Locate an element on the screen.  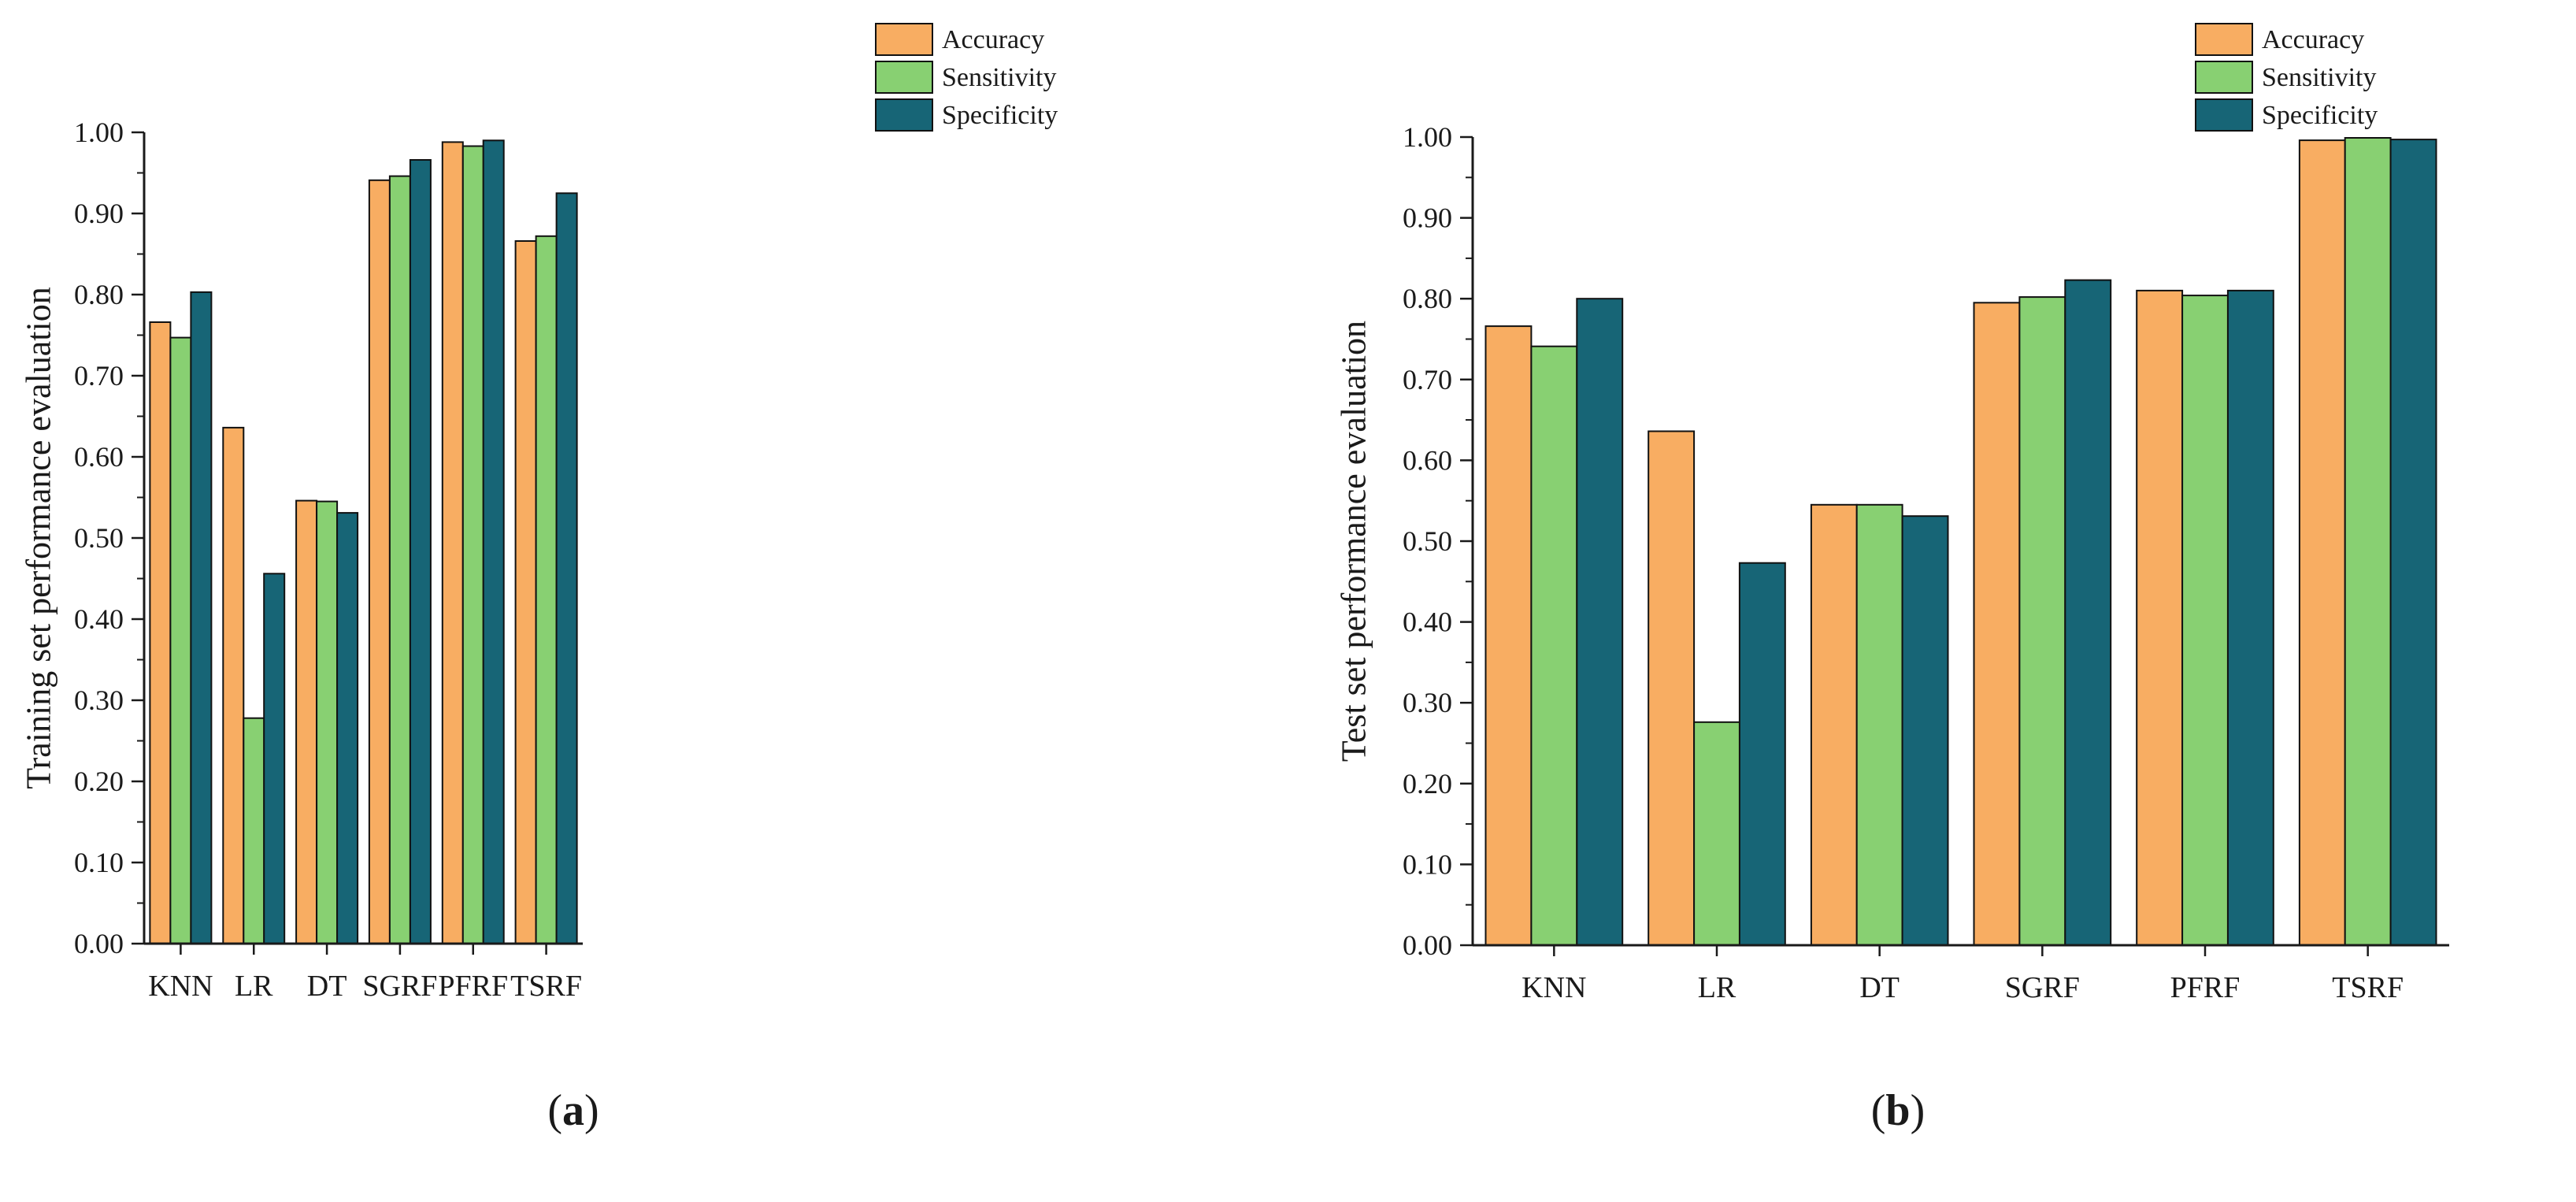
chart-a-bar-tsrf-sensitivity is located at coordinates (546, 589).